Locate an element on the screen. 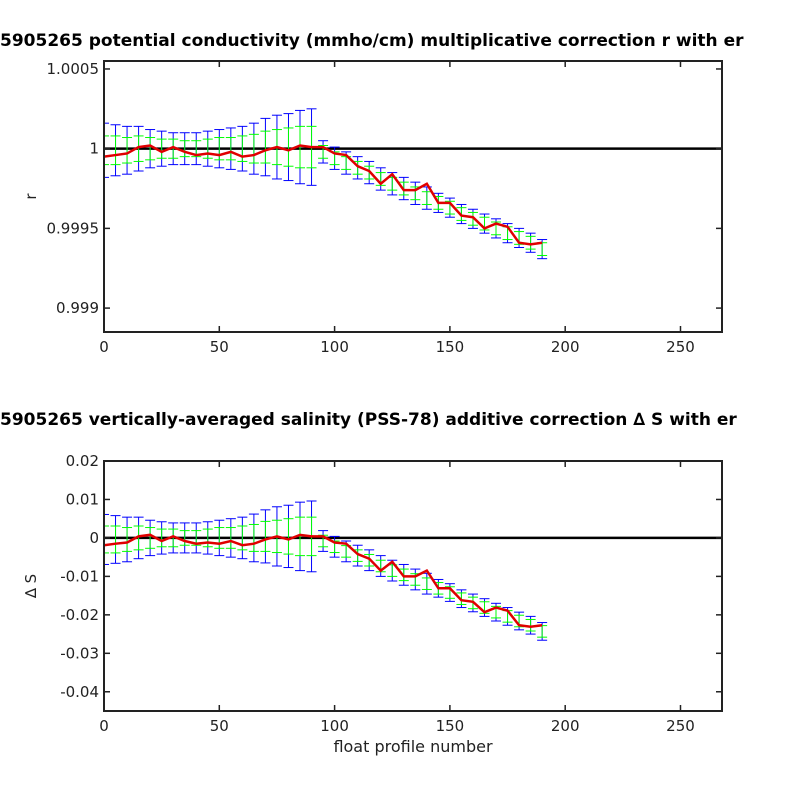 This screenshot has width=800, height=800. y-tick-label: 0 is located at coordinates (94, 538).